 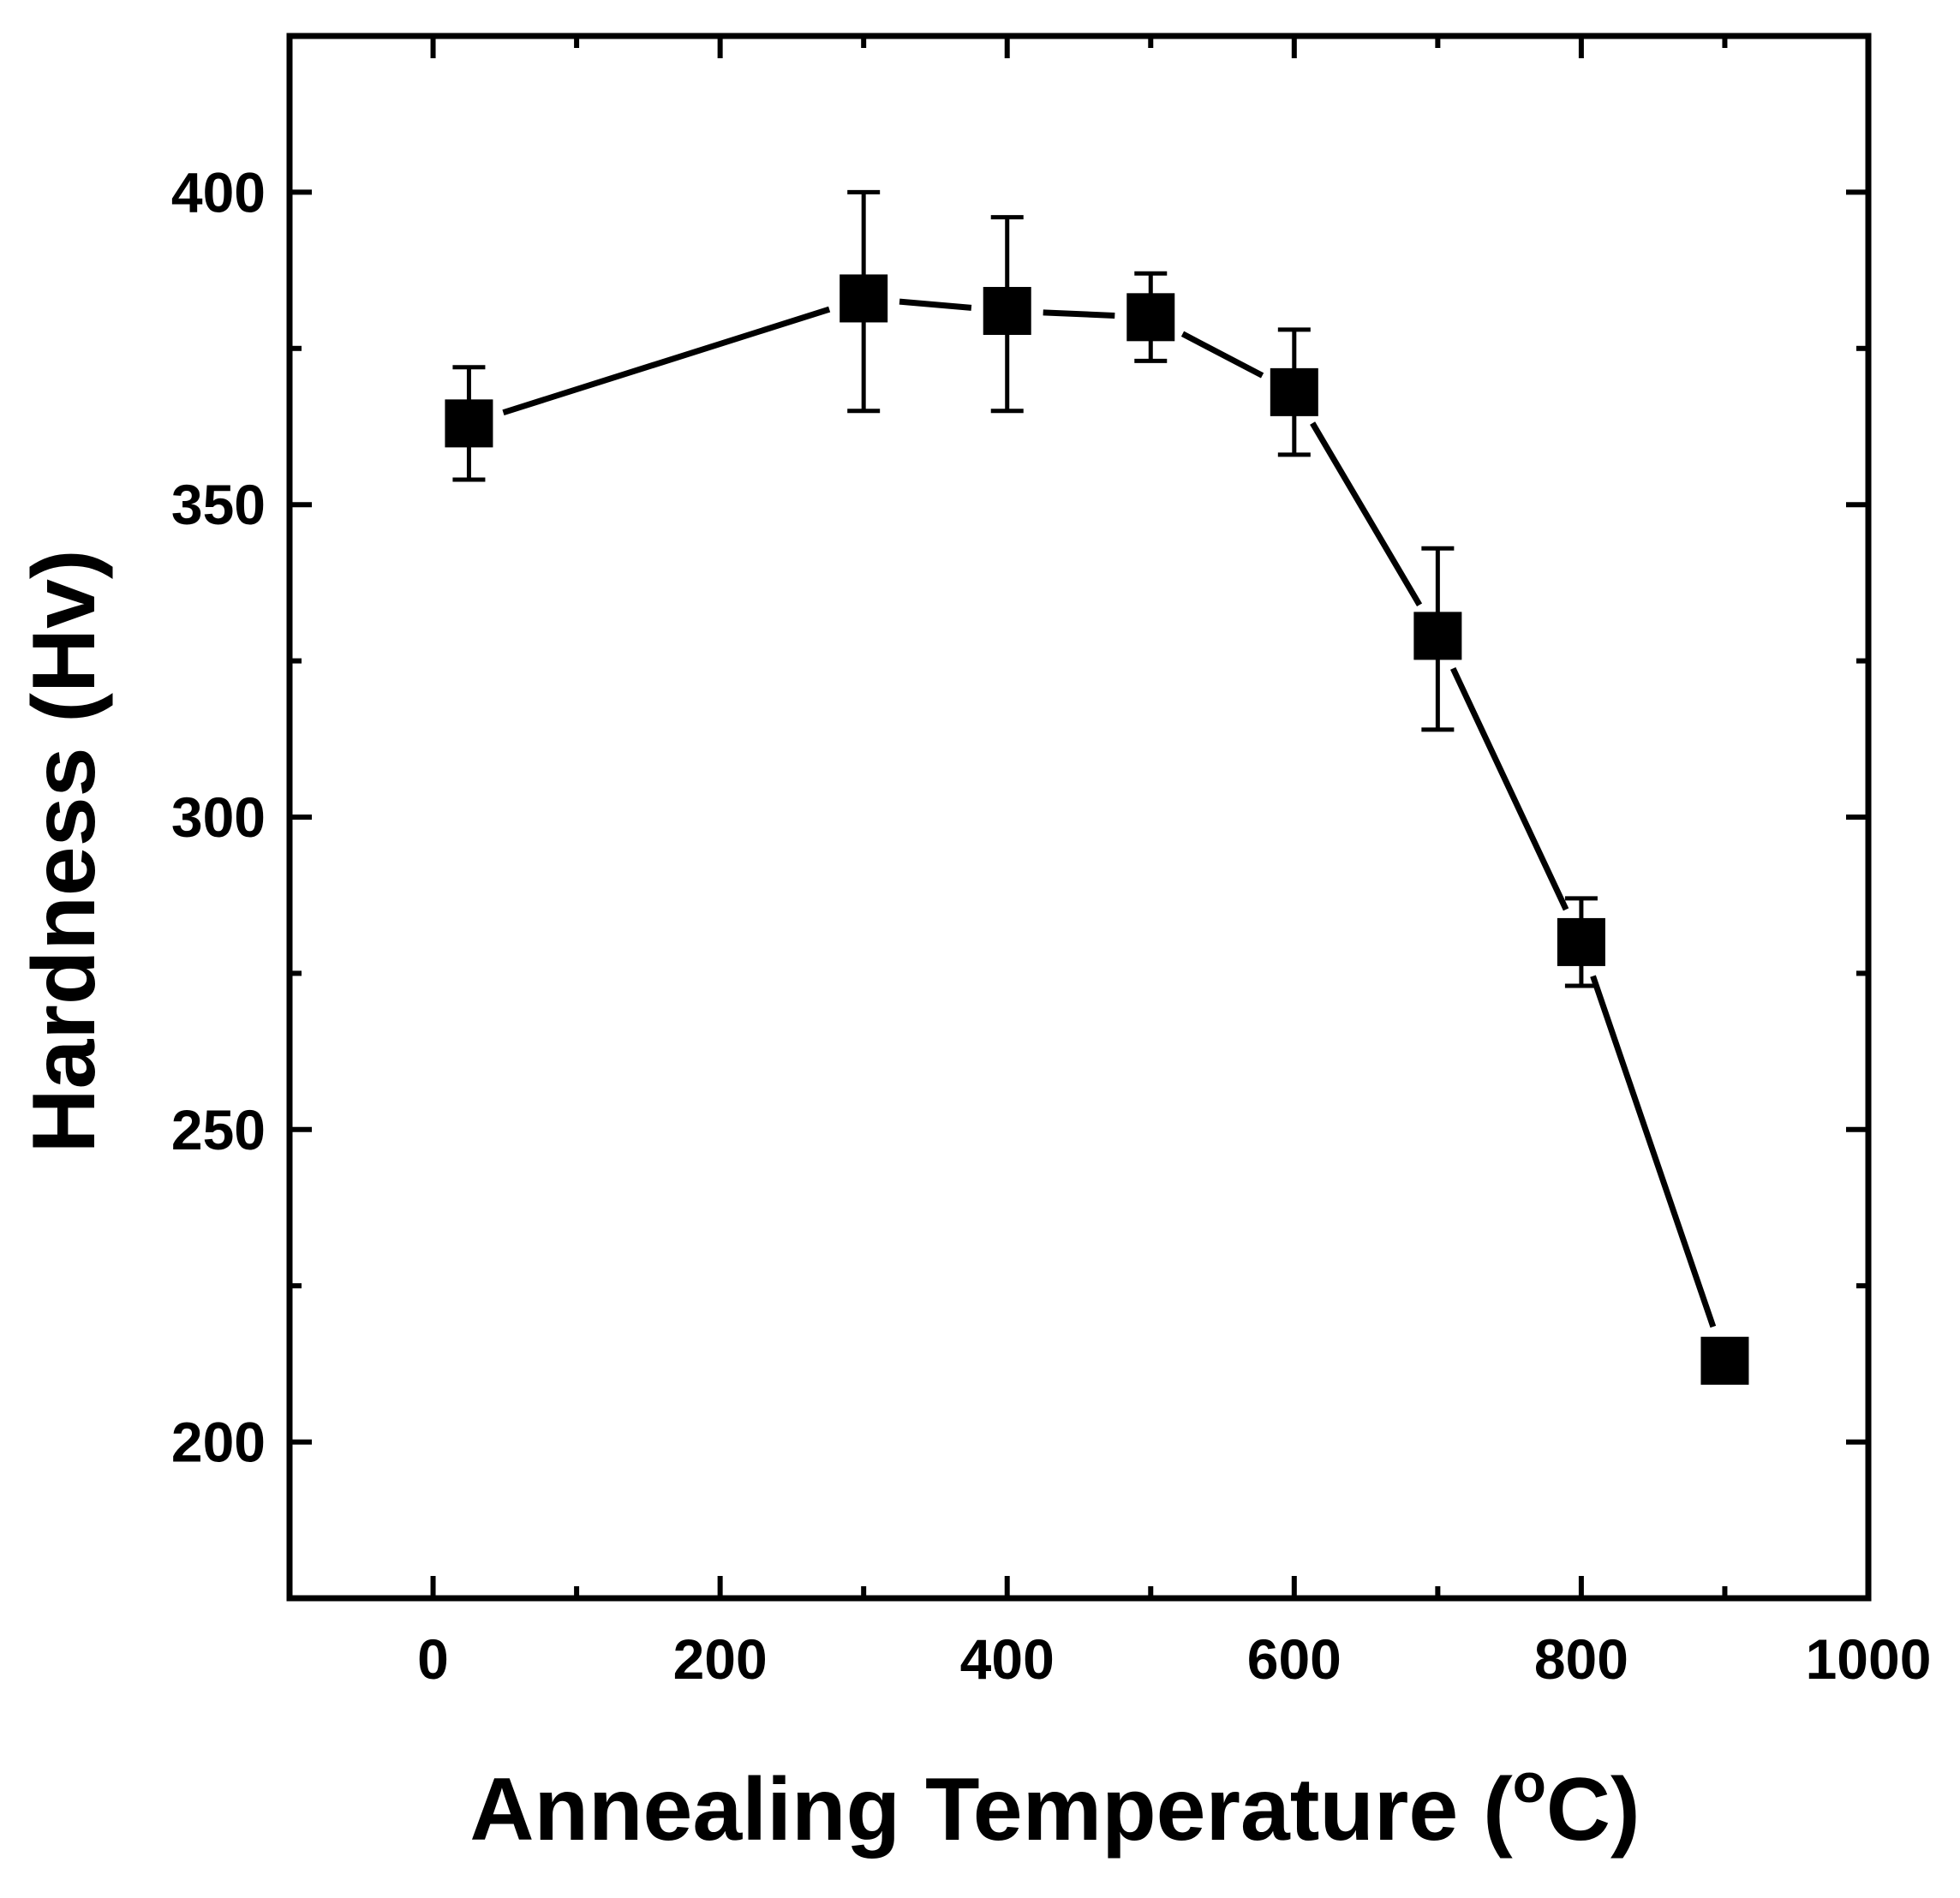 I want to click on x-tick-label: 200, so click(x=721, y=1659).